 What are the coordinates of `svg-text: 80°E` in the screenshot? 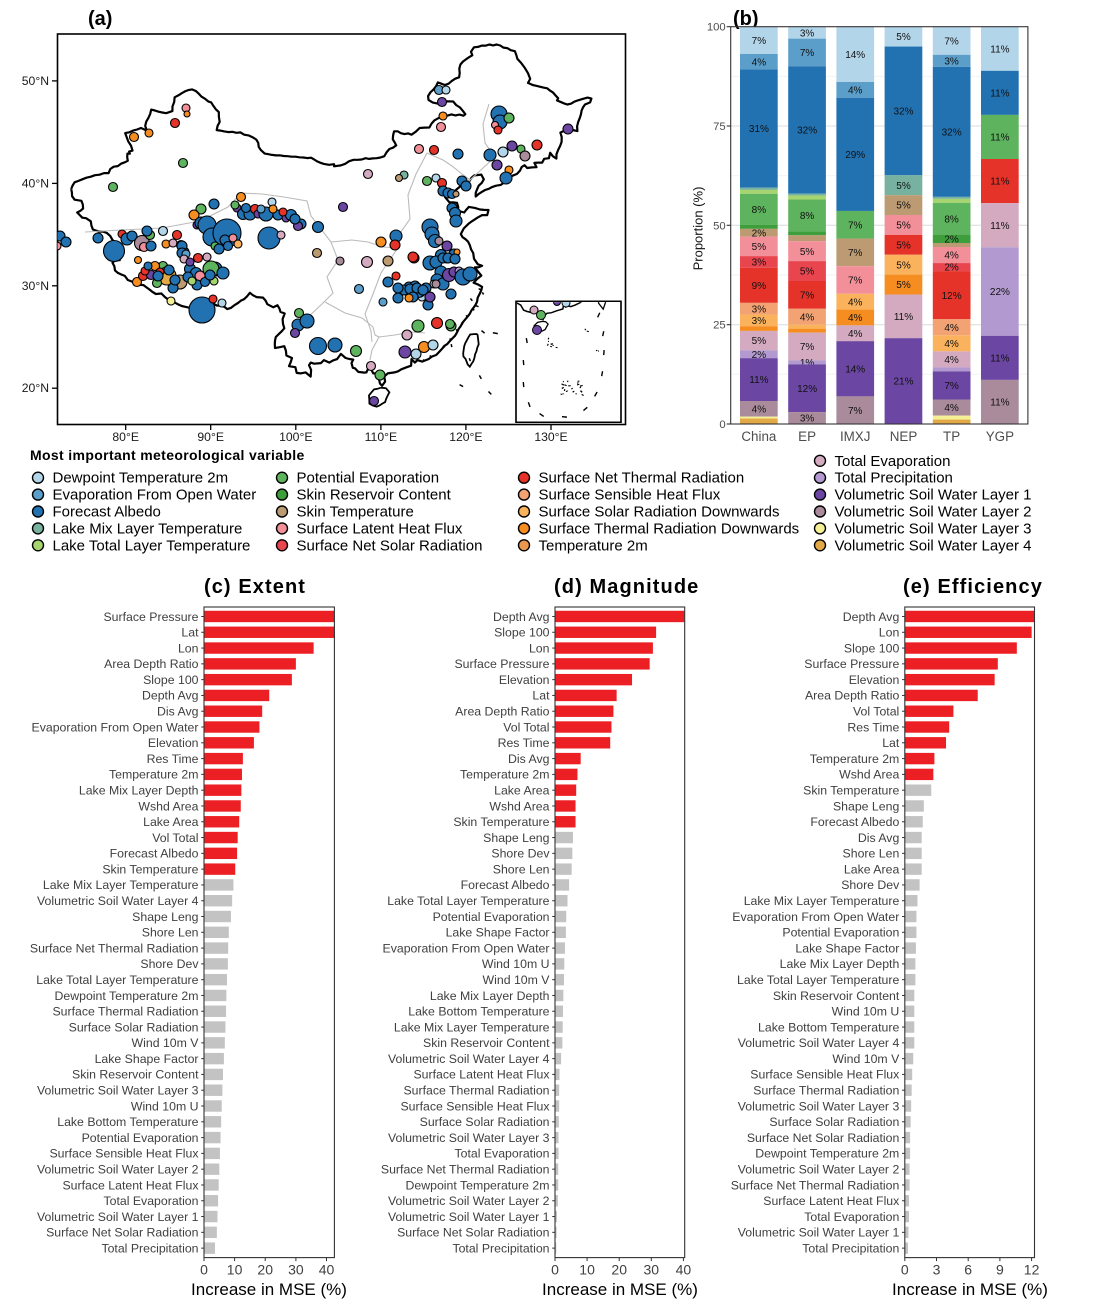 It's located at (125, 437).